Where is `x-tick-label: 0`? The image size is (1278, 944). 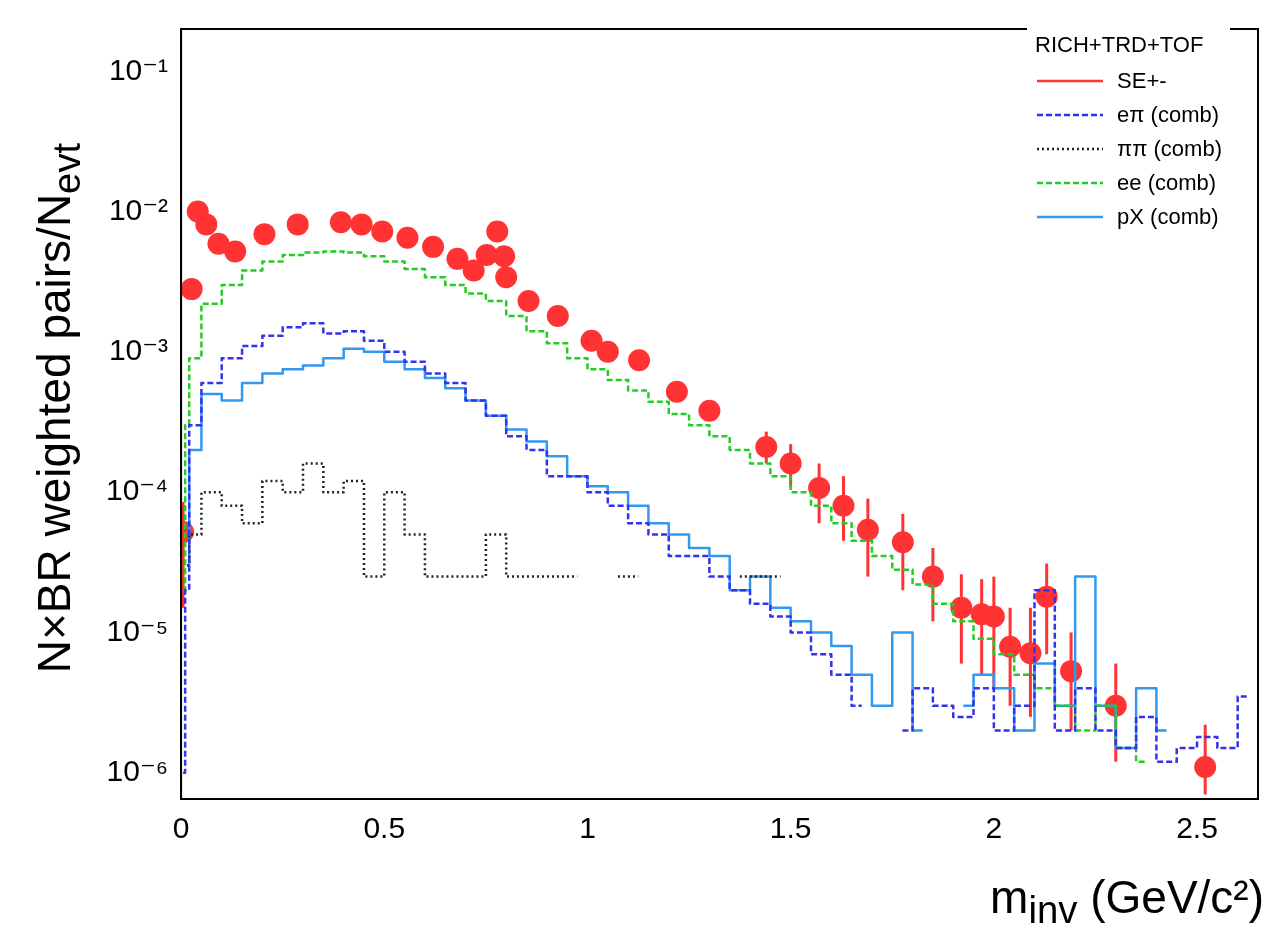
x-tick-label: 0 is located at coordinates (181, 828).